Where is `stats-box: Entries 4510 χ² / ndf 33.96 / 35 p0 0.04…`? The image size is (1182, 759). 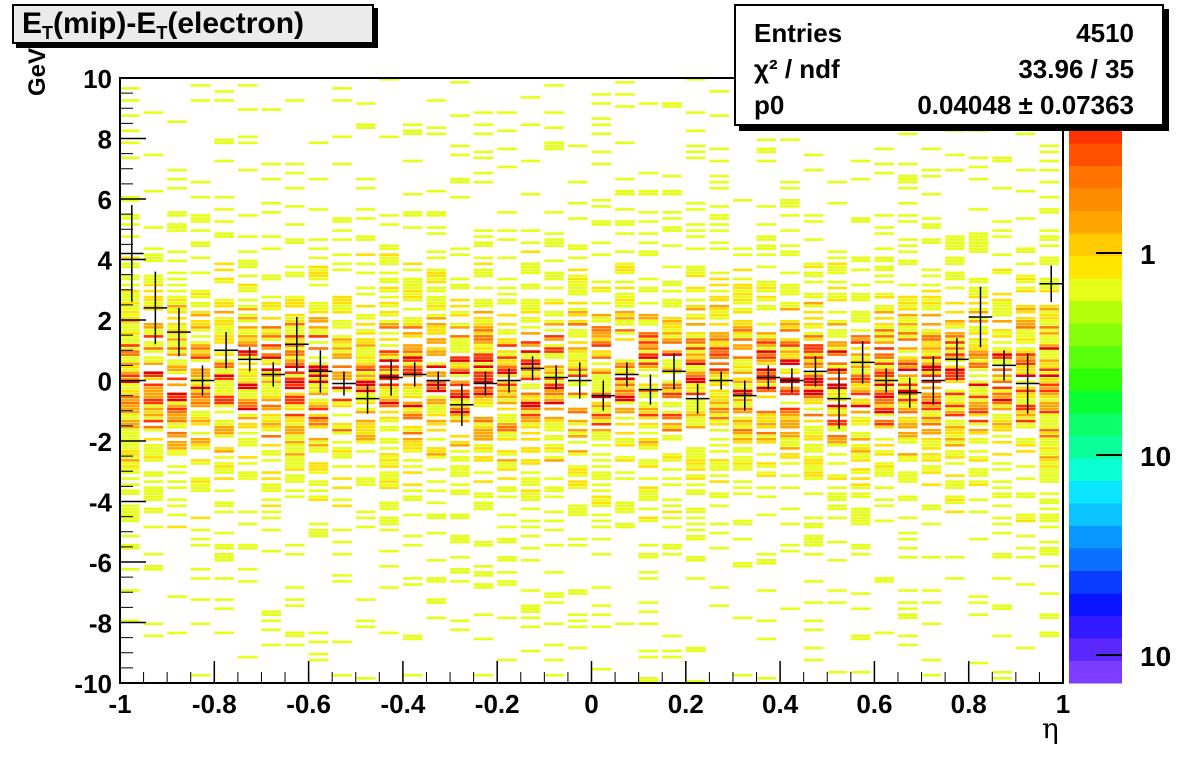
stats-box: Entries 4510 χ² / ndf 33.96 / 35 p0 0.04… is located at coordinates (949, 65).